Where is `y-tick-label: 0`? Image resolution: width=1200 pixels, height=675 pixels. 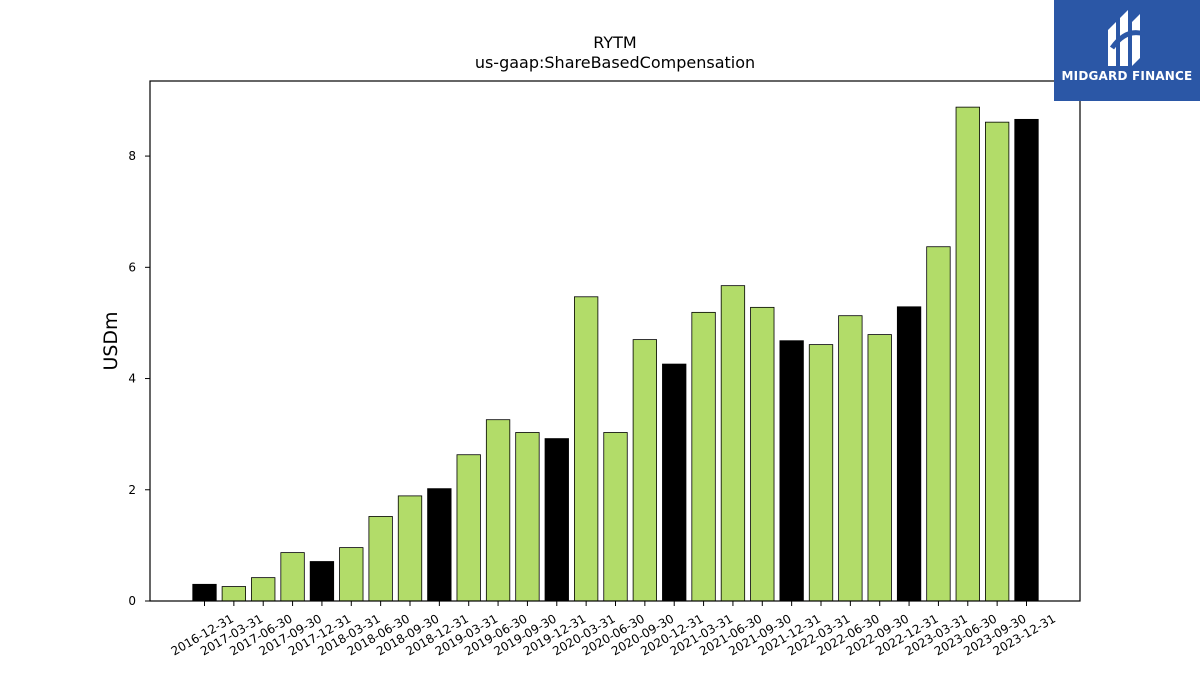 y-tick-label: 0 is located at coordinates (132, 601).